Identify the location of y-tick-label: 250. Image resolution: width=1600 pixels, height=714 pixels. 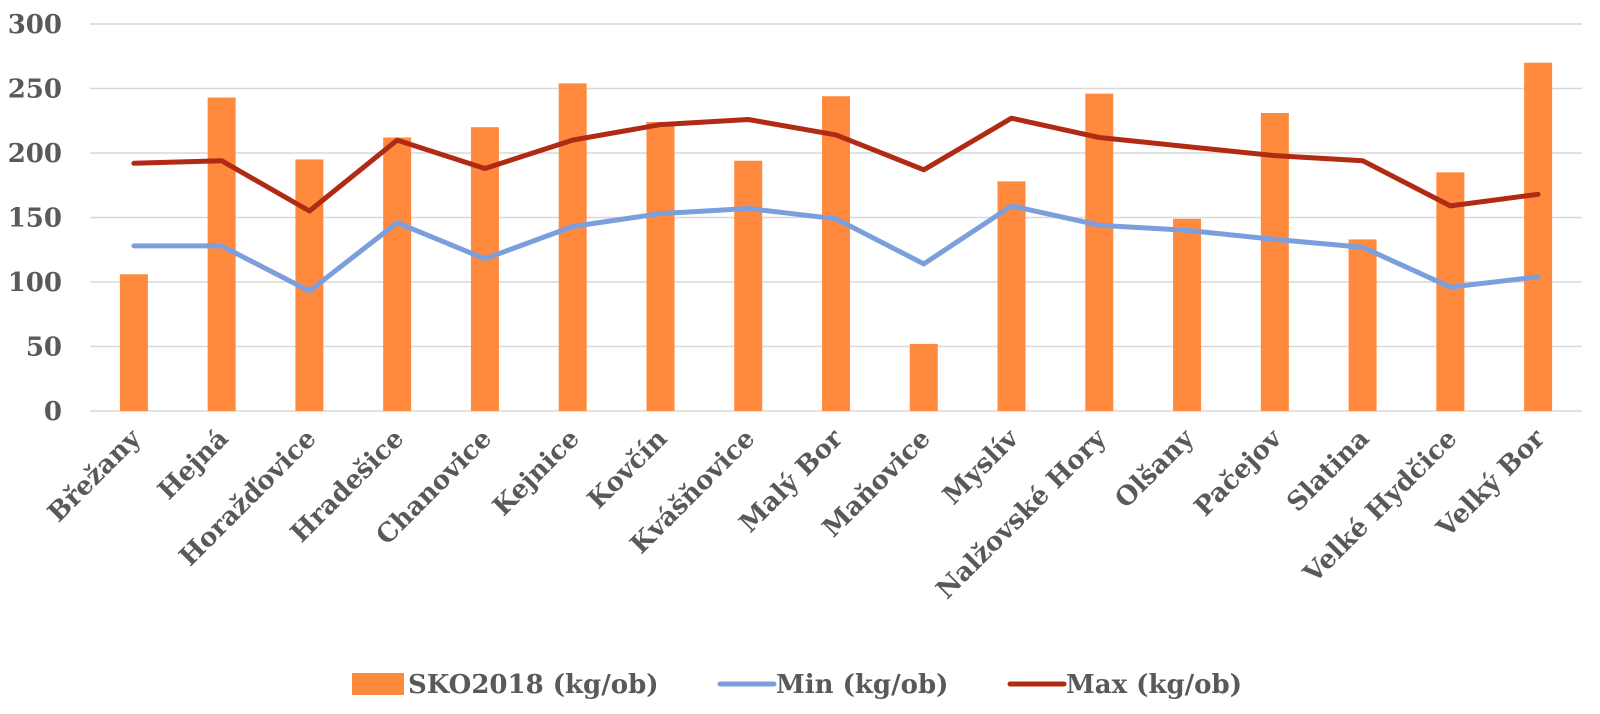
(35, 90).